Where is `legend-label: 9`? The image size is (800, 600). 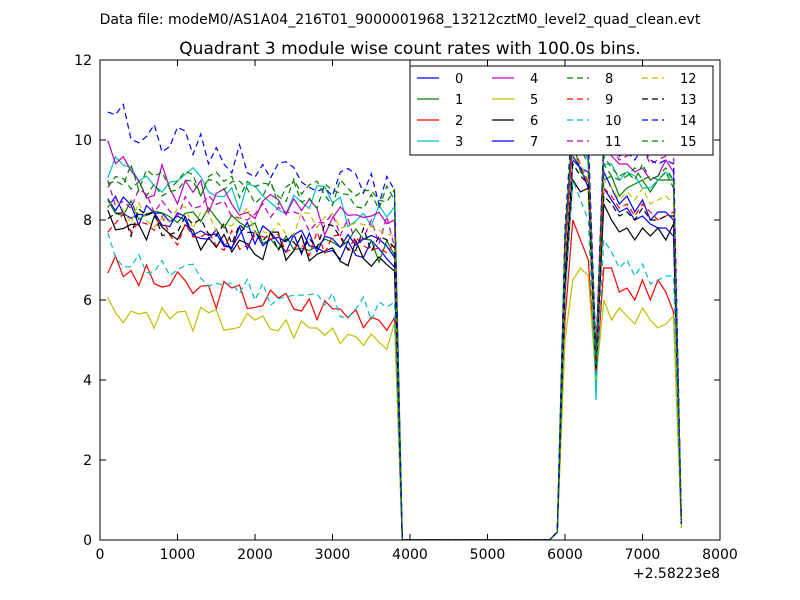 legend-label: 9 is located at coordinates (609, 100).